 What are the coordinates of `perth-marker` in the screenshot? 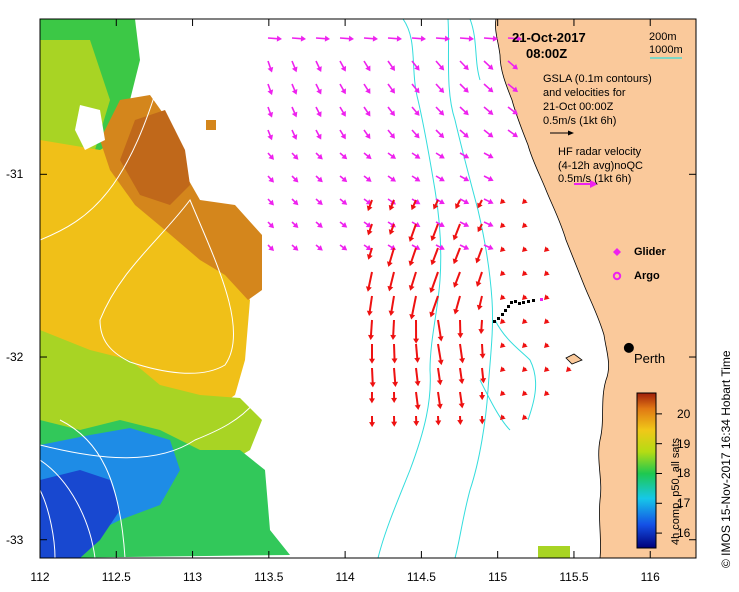 It's located at (628, 347).